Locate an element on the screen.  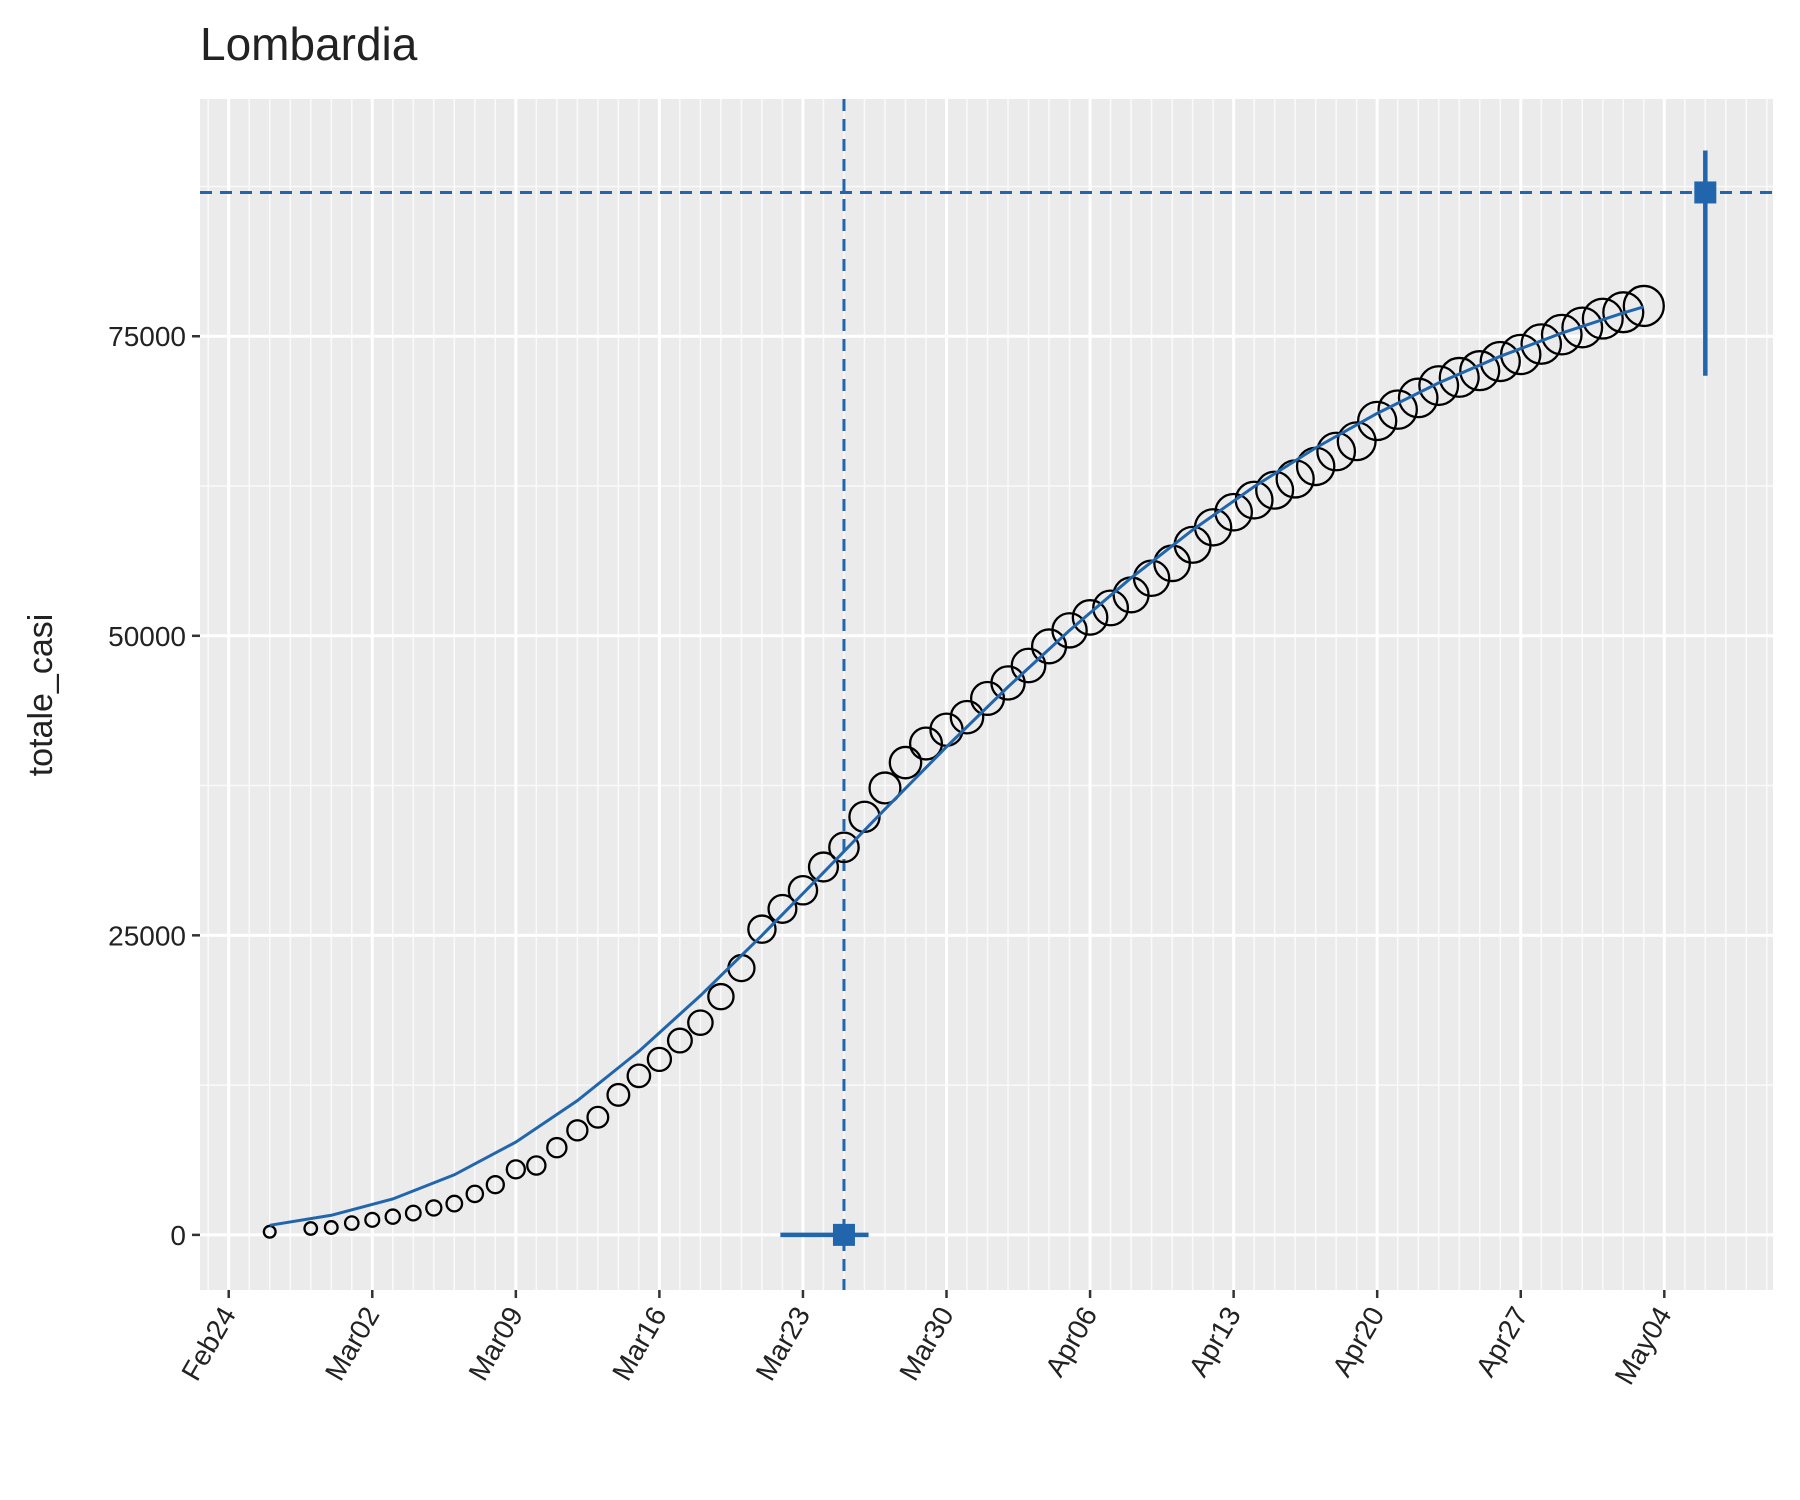
x-tick-label: Mar16 is located at coordinates (639, 1344).